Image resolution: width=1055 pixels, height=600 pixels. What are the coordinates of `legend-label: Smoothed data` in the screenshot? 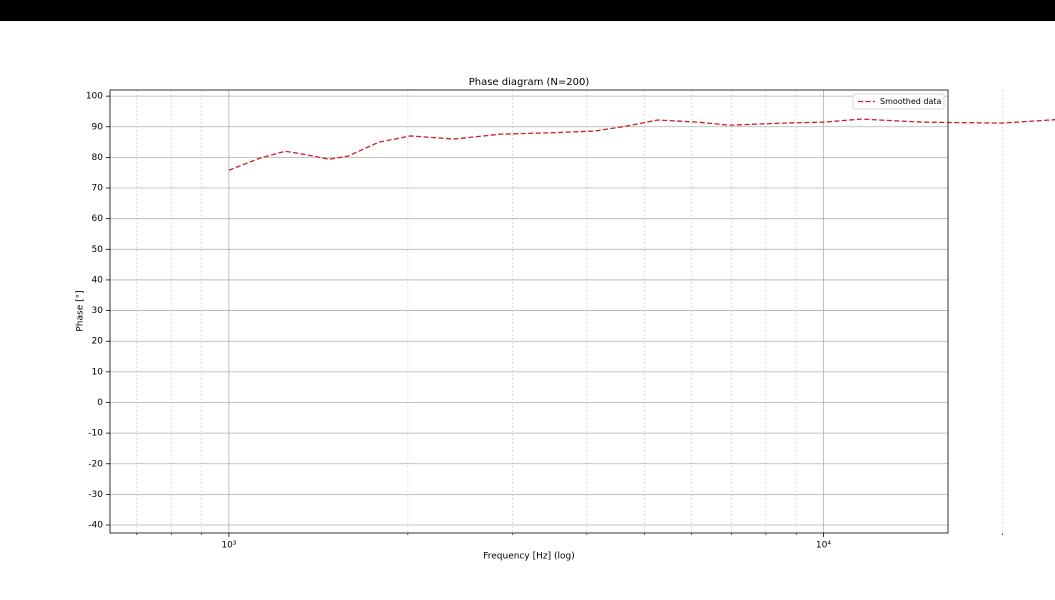 It's located at (911, 101).